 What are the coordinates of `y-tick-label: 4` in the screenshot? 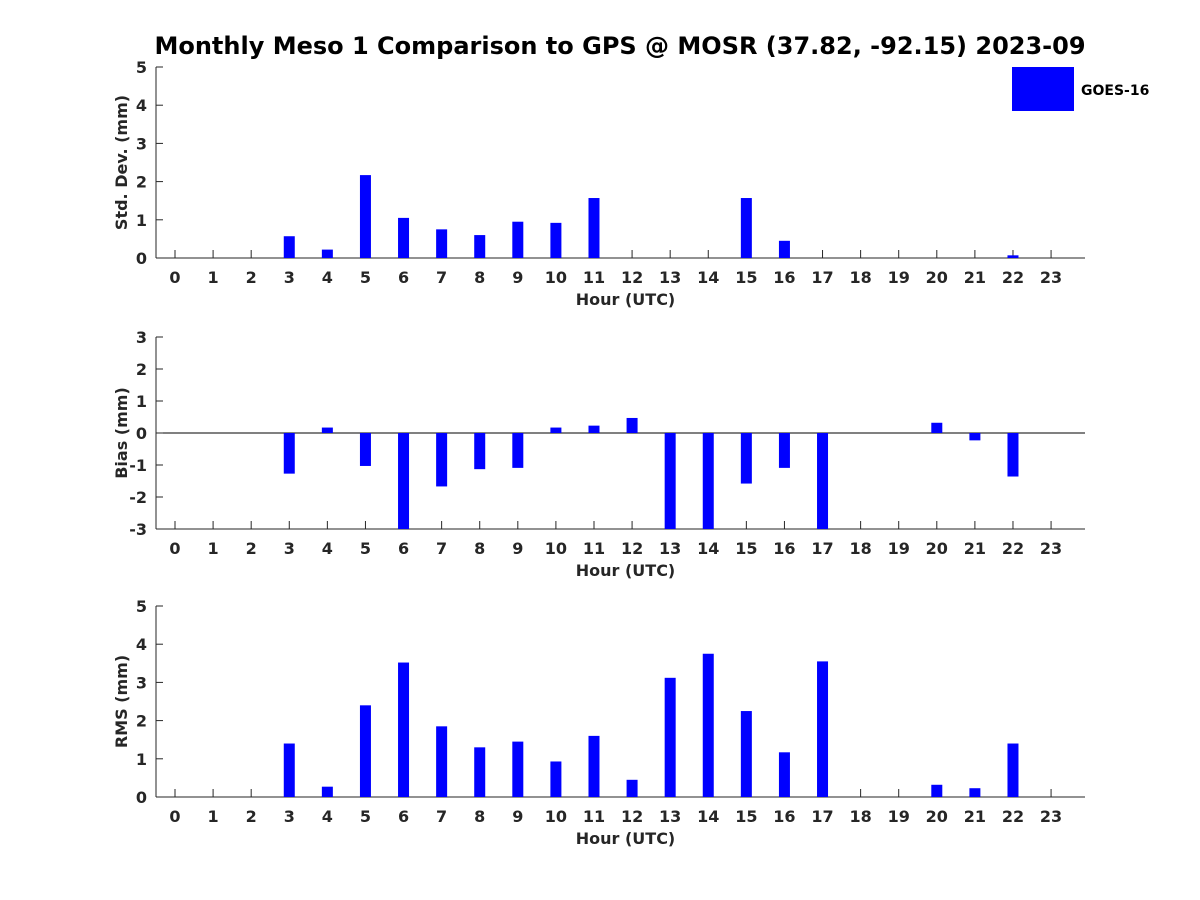 It's located at (141, 644).